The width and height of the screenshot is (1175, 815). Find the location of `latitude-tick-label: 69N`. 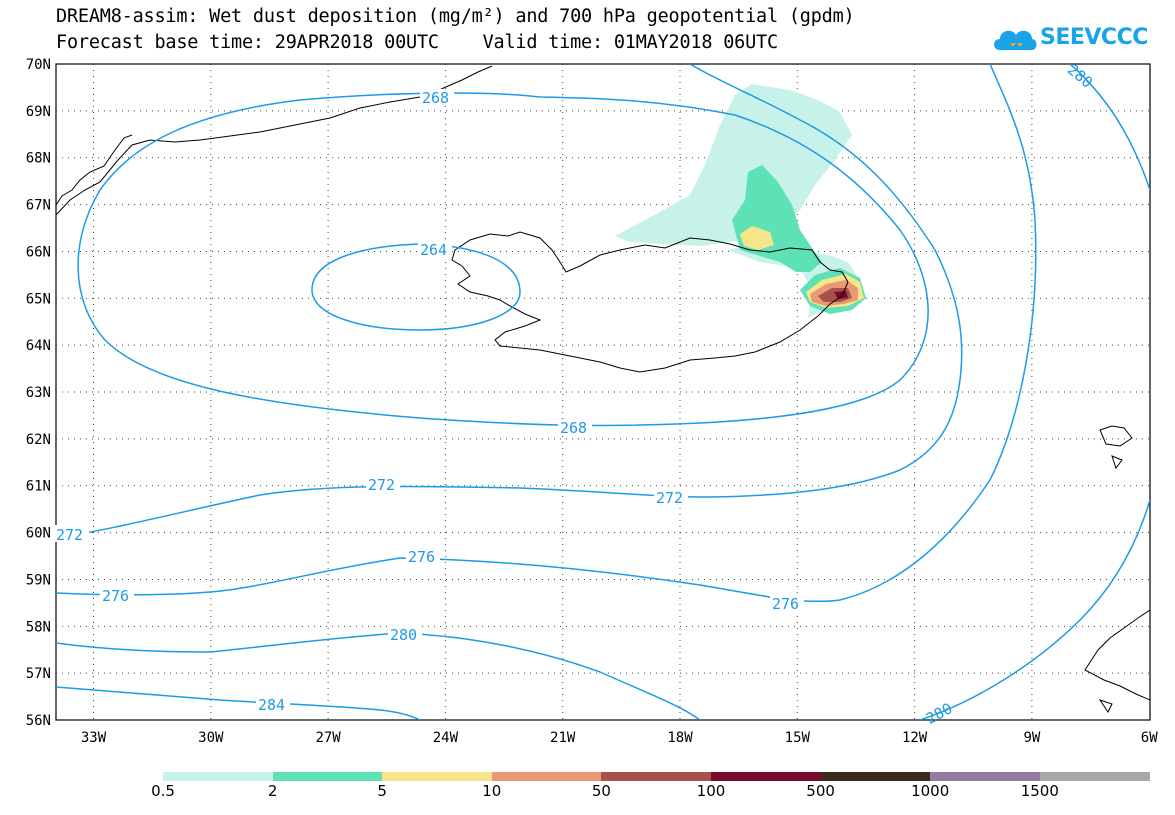

latitude-tick-label: 69N is located at coordinates (38, 112).